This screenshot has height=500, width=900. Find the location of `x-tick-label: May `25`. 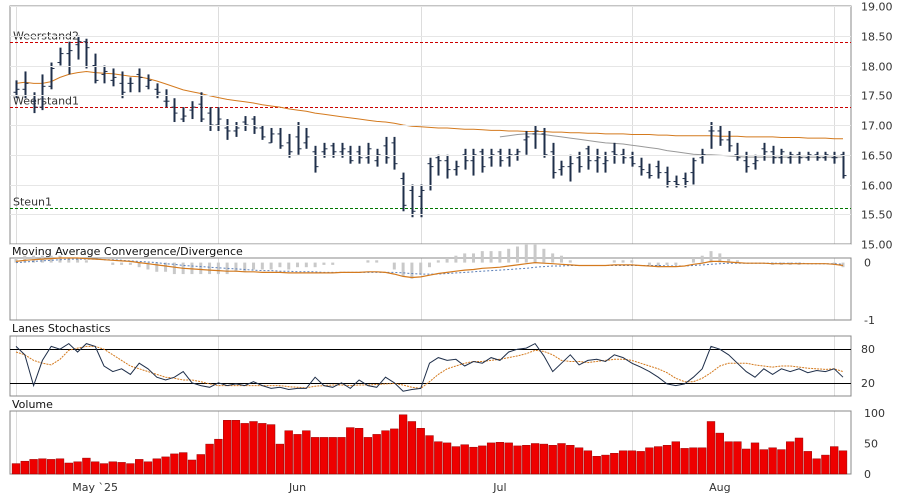

x-tick-label: May `25 is located at coordinates (95, 487).